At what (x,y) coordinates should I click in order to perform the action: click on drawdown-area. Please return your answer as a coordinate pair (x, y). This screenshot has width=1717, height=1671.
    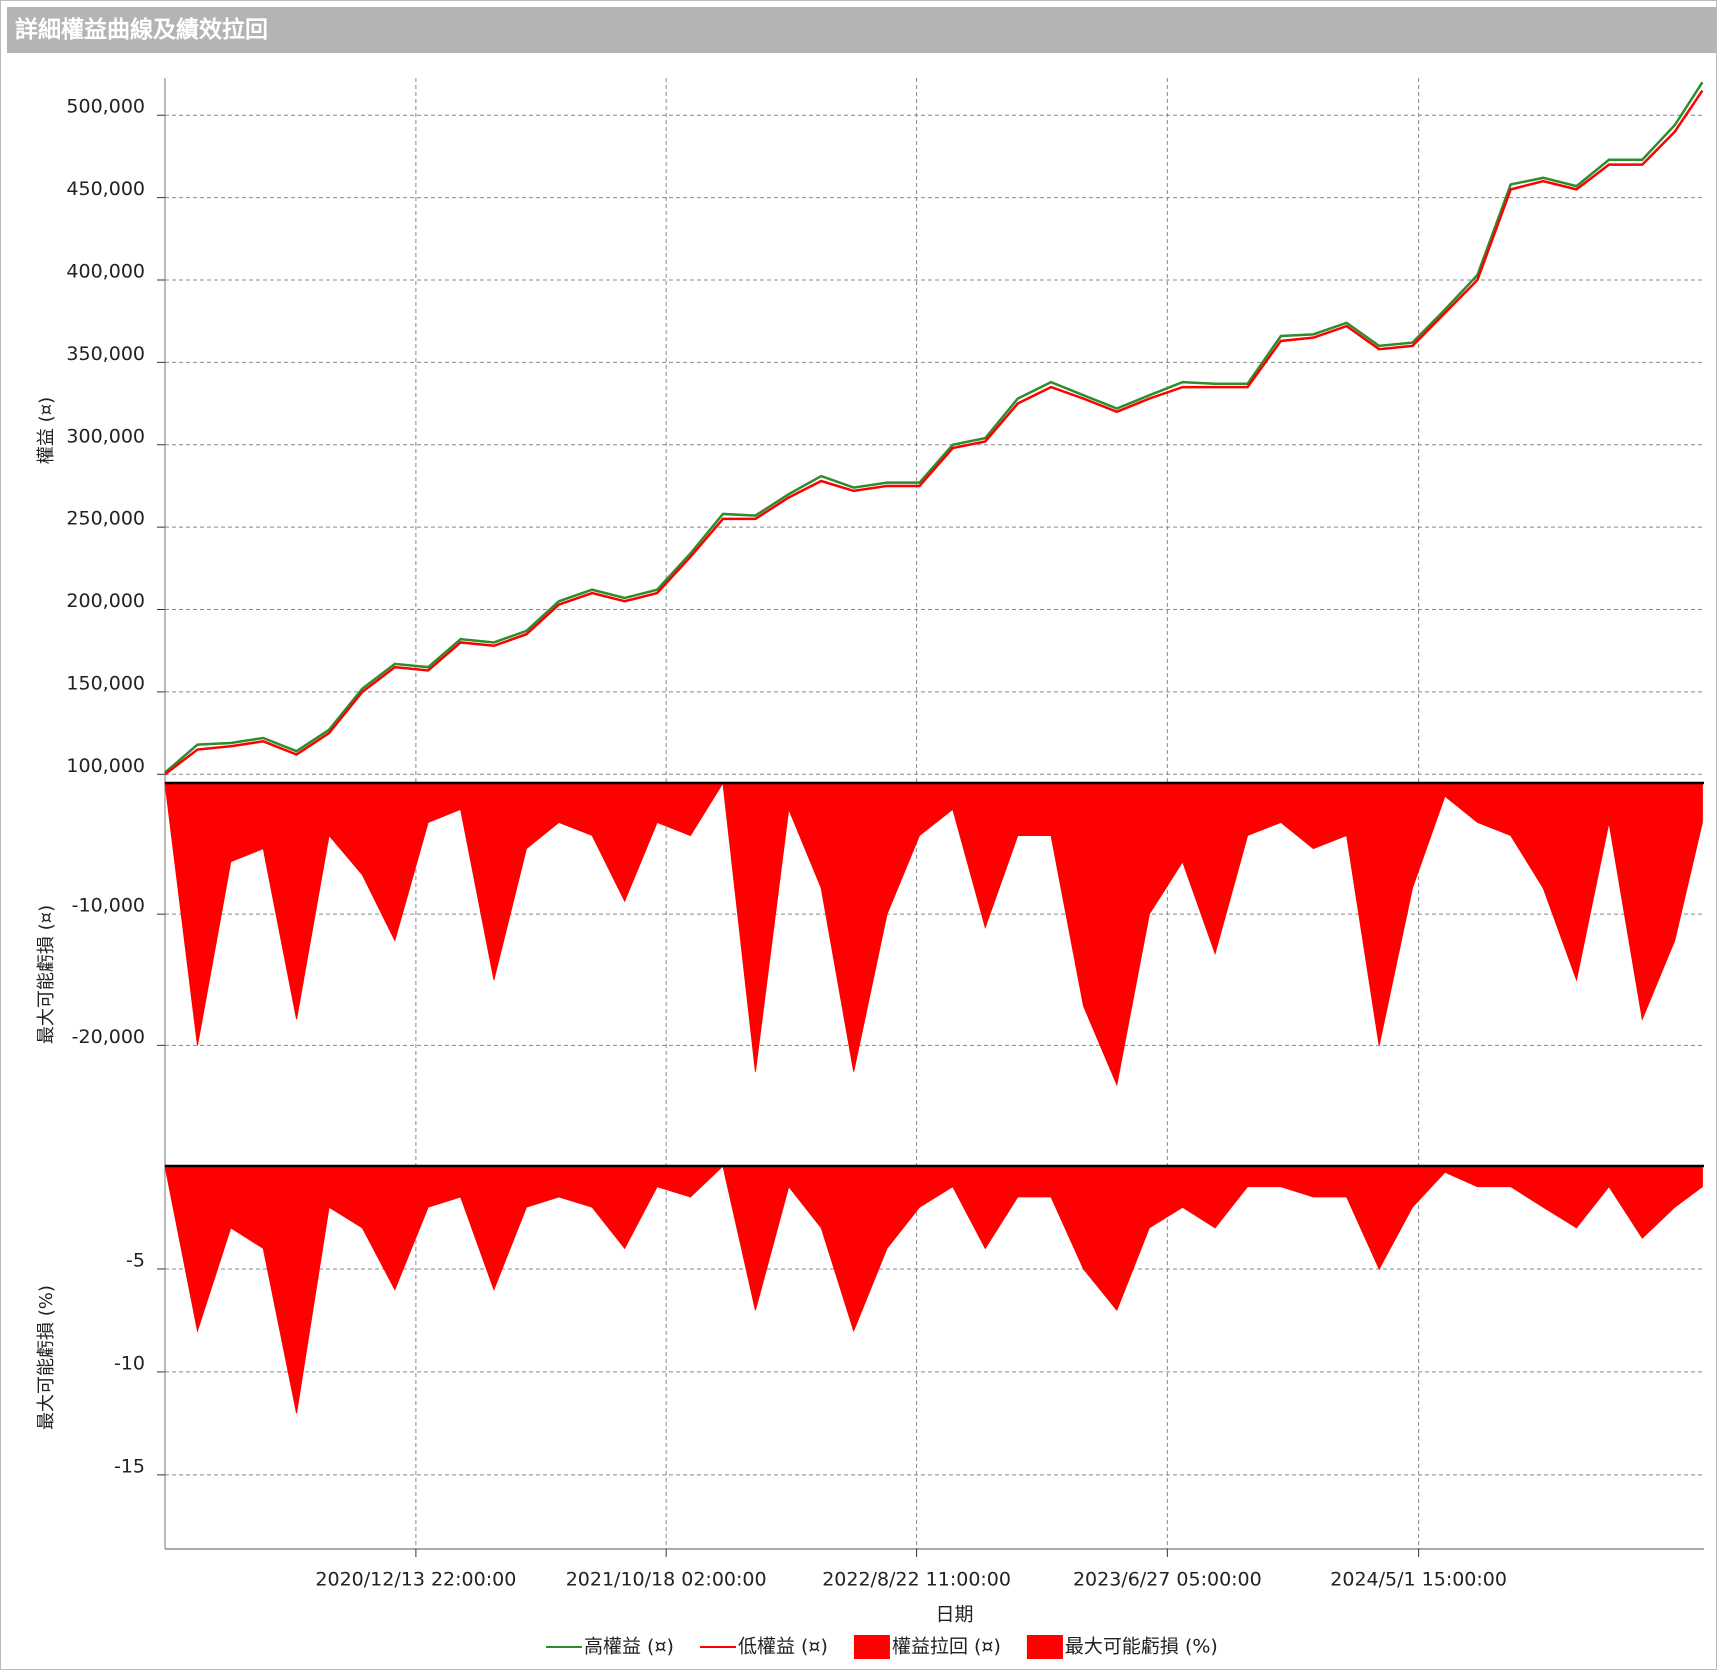
    Looking at the image, I should click on (933, 1289).